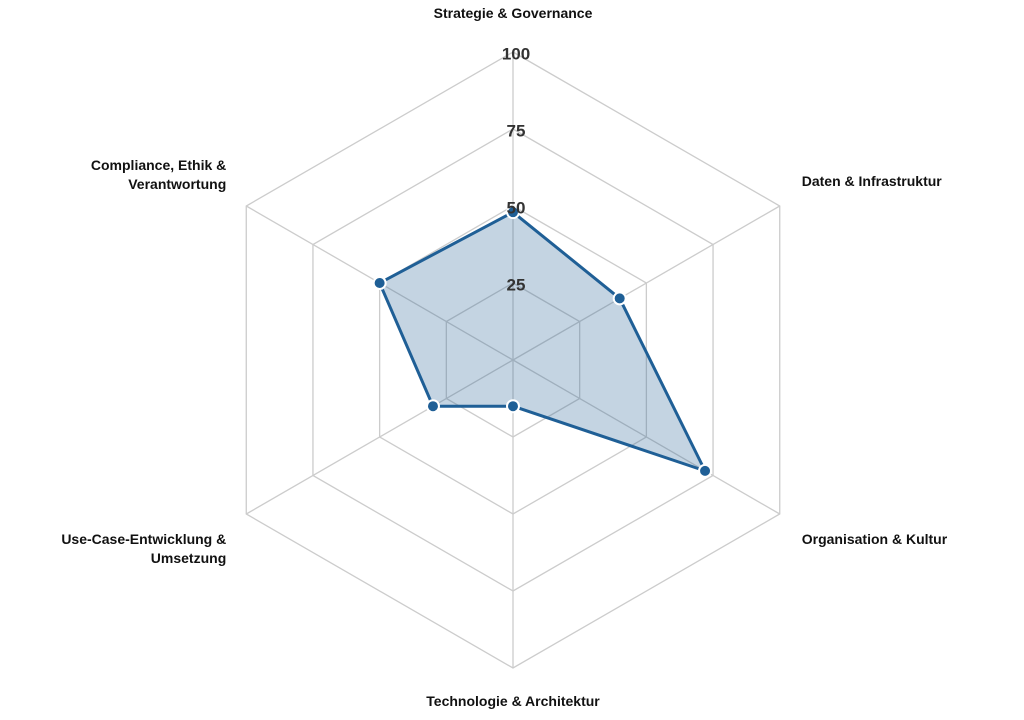 This screenshot has width=1024, height=720. I want to click on axis-label: Use-Case-Entwicklung & Umsetzung, so click(143, 548).